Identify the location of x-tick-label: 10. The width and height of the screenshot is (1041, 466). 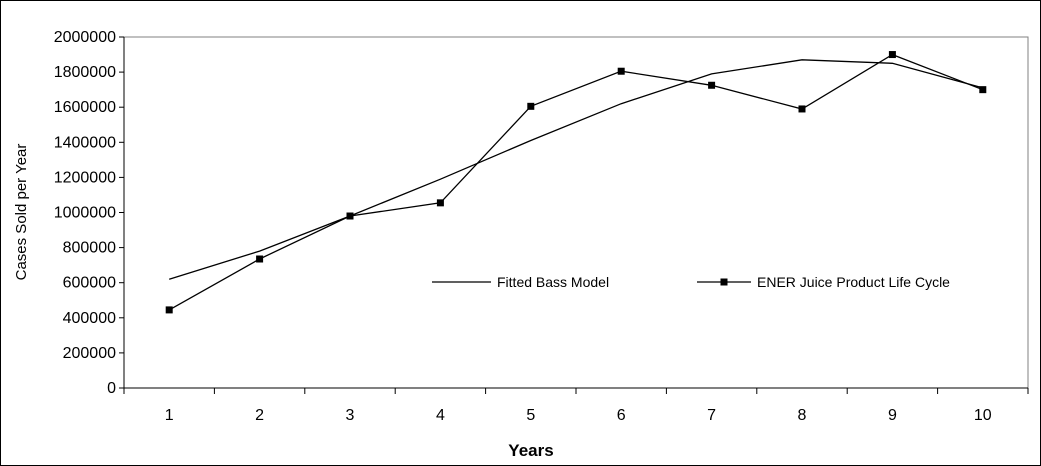
(983, 415).